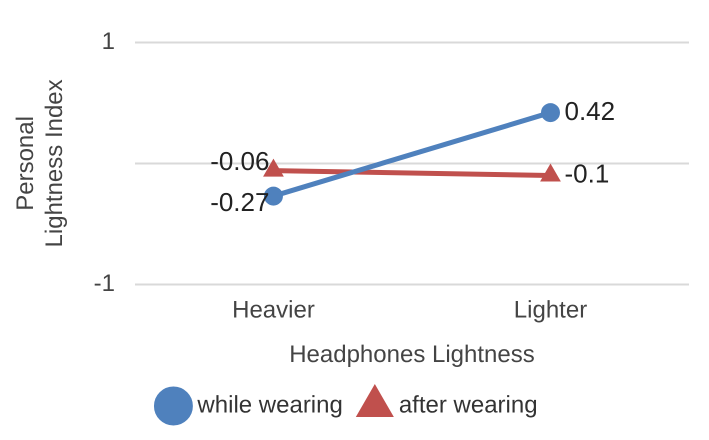 The height and width of the screenshot is (440, 709). Describe the element at coordinates (412, 354) in the screenshot. I see `x-axis-title: Headphones Lightness` at that location.